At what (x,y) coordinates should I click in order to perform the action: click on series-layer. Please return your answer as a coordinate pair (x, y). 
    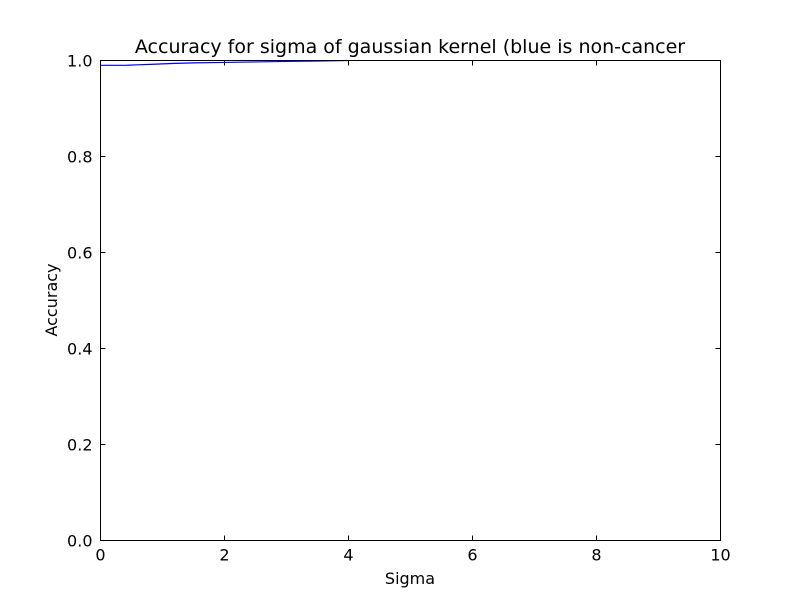
    Looking at the image, I should click on (224, 62).